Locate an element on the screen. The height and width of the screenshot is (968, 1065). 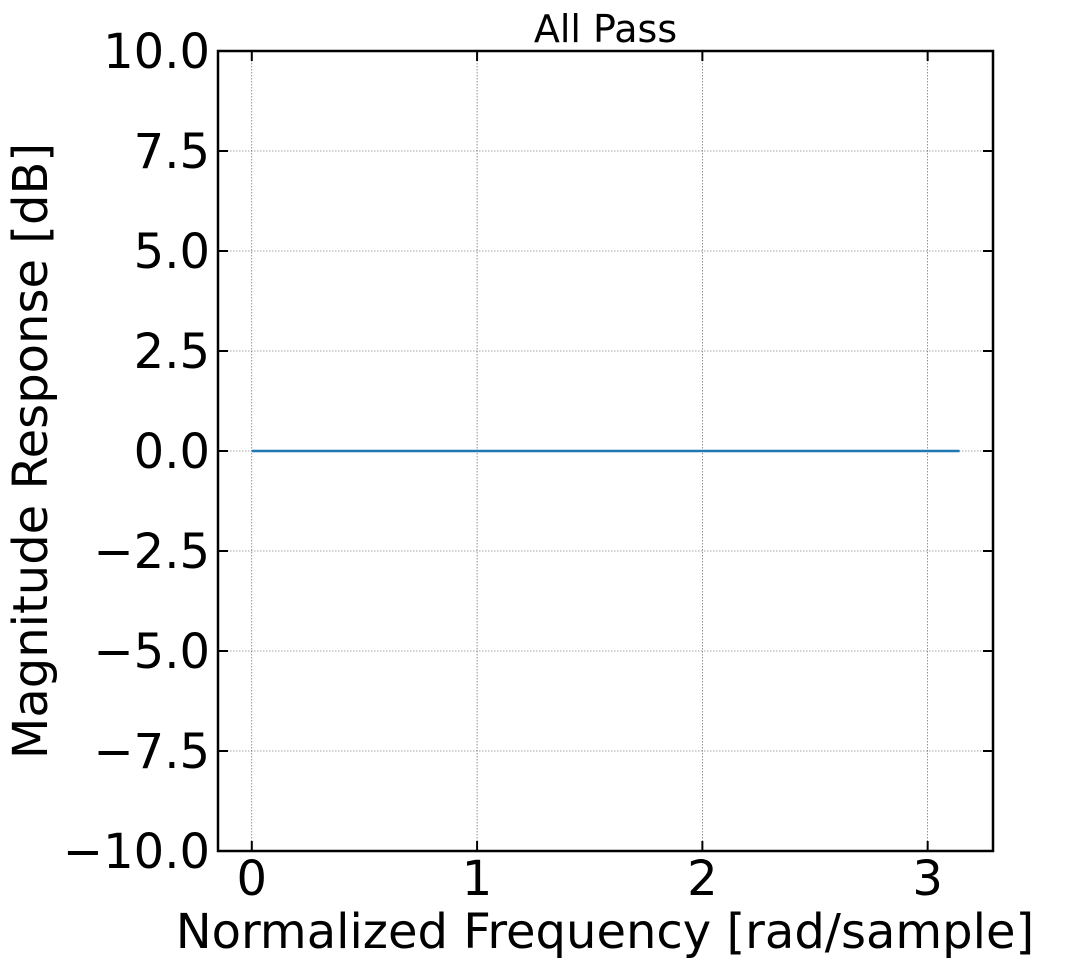
y-tick-label: −7.5 is located at coordinates (151, 752).